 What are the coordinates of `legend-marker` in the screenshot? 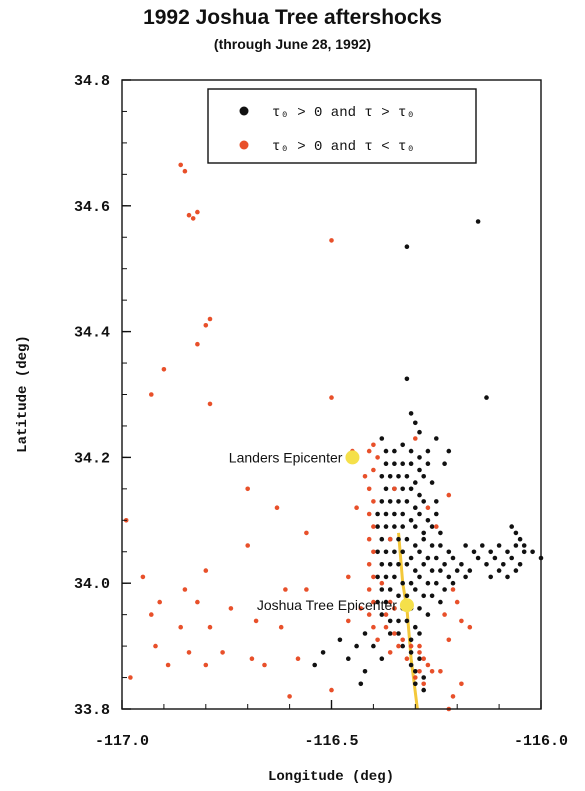 It's located at (244, 111).